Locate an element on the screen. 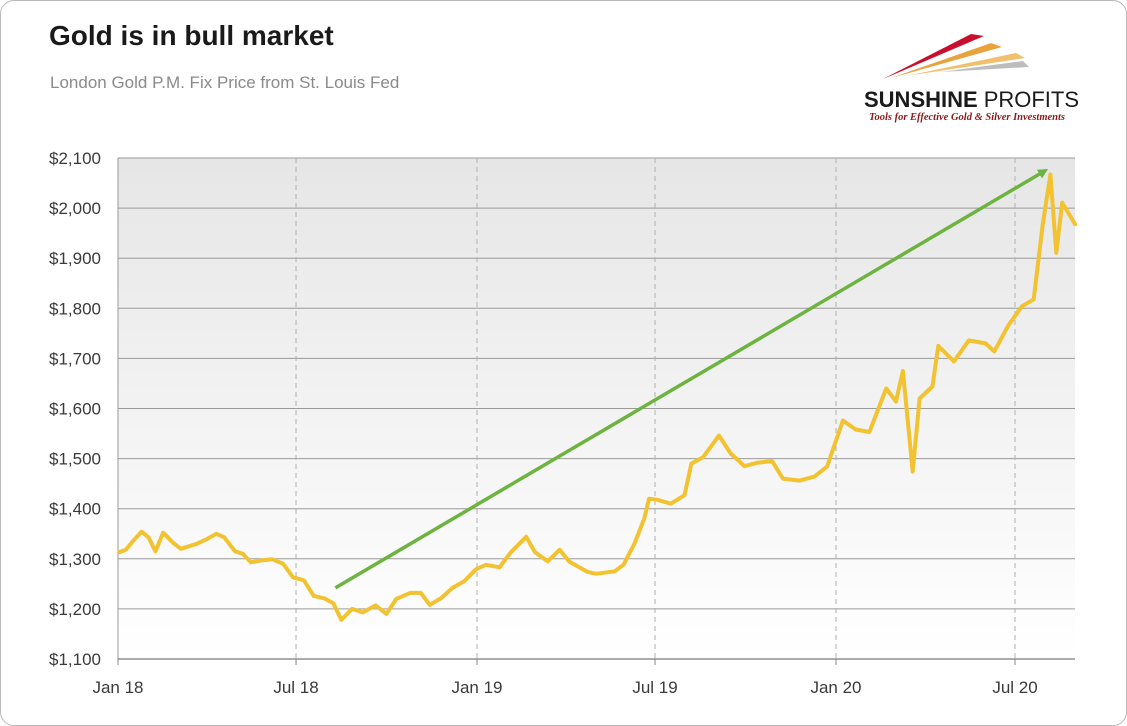  logo-wordmark: SUNSHINE PROFITS is located at coordinates (971, 99).